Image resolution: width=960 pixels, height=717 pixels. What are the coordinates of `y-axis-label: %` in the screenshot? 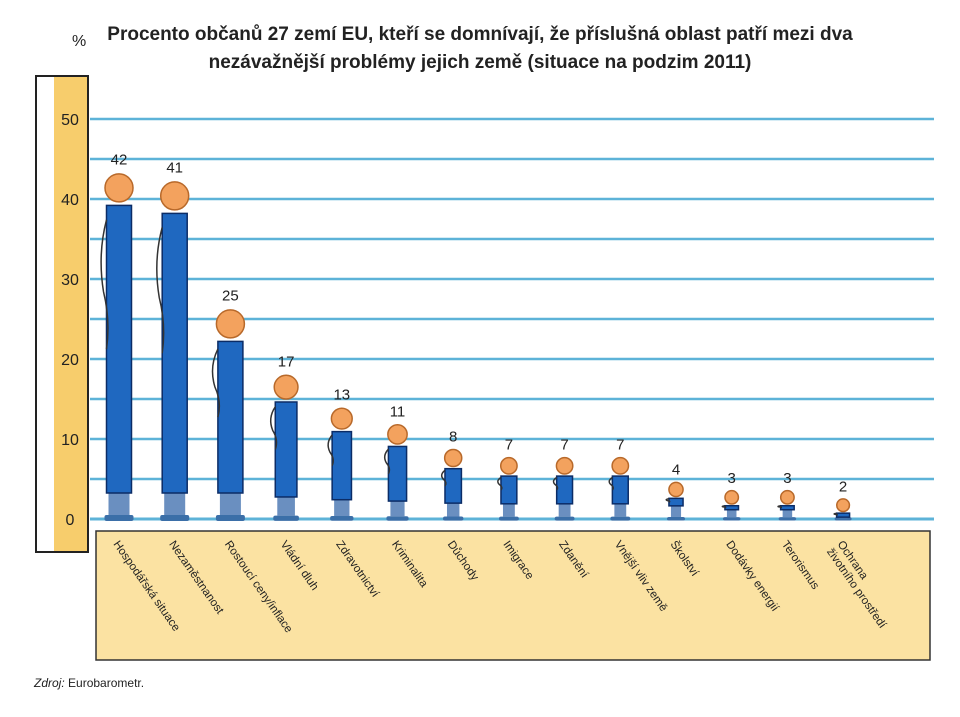 It's located at (79, 41).